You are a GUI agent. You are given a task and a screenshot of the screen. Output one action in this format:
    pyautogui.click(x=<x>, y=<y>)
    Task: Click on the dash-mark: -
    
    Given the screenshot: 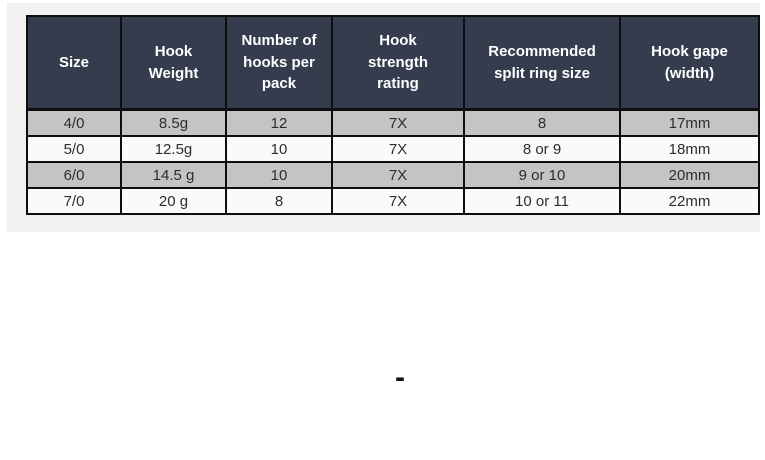 What is the action you would take?
    pyautogui.click(x=400, y=377)
    